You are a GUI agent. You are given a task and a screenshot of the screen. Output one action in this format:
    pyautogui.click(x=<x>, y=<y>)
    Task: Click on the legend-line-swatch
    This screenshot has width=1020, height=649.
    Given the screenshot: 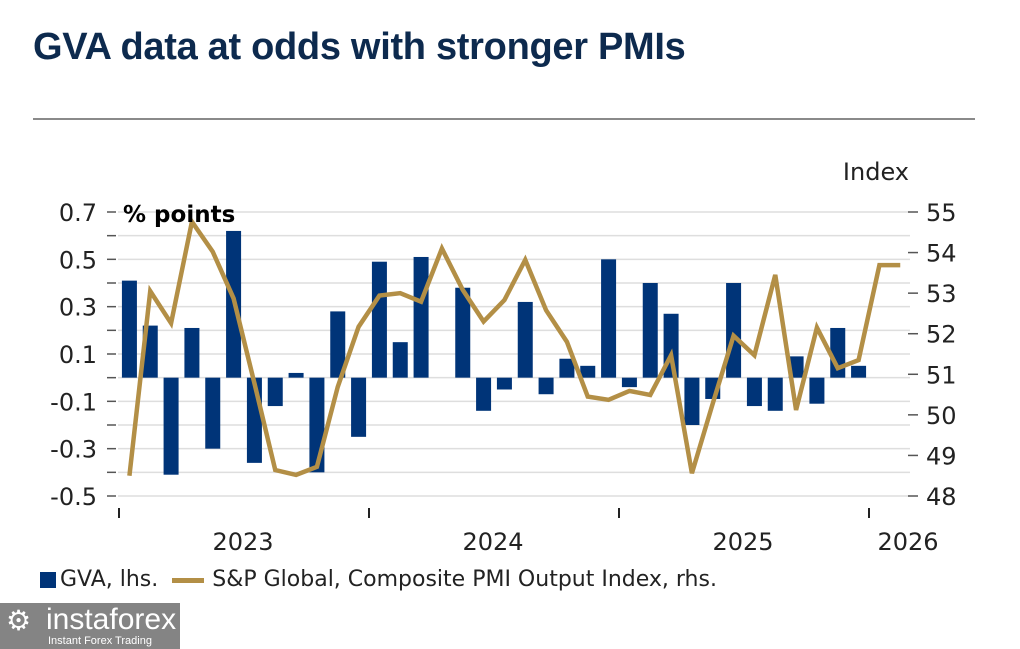 What is the action you would take?
    pyautogui.click(x=188, y=580)
    